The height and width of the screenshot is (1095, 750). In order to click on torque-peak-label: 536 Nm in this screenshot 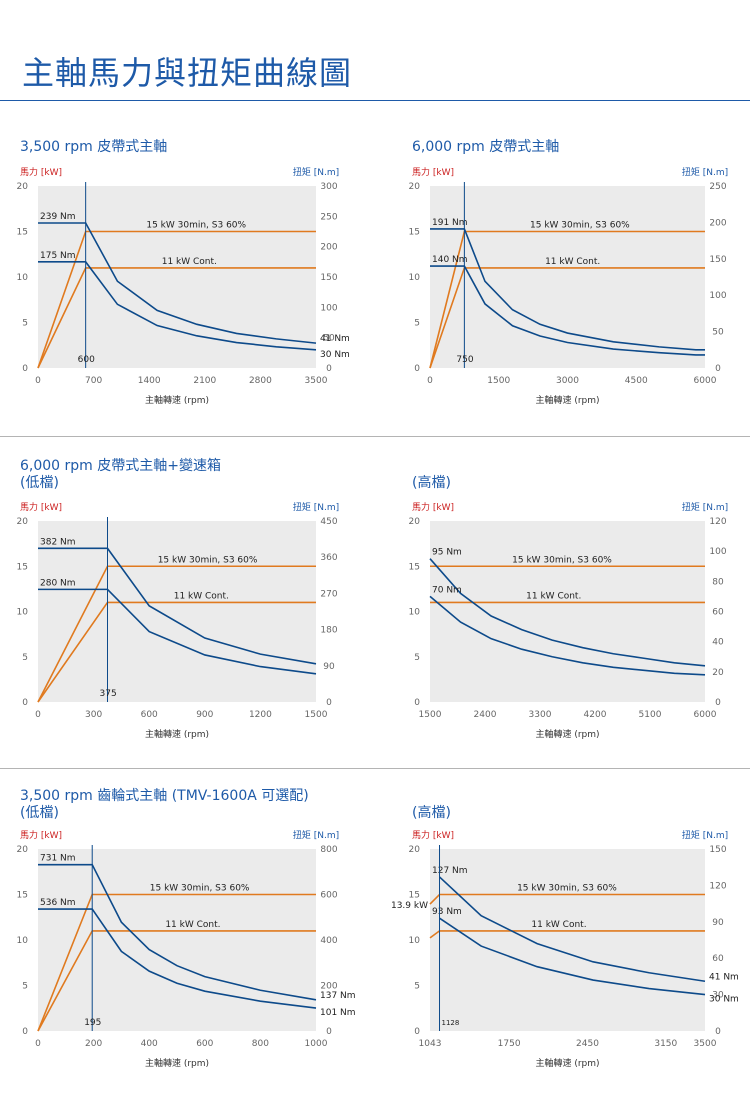, I will do `click(58, 903)`.